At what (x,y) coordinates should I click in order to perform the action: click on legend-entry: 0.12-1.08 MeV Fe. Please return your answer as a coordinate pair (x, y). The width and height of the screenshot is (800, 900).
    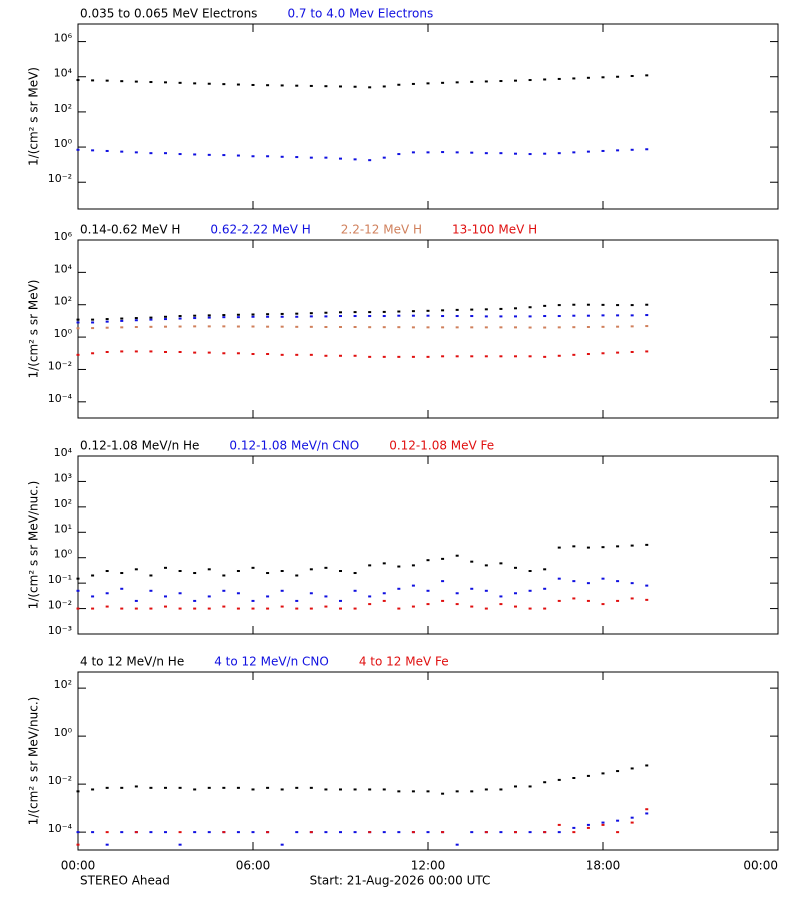
    Looking at the image, I should click on (441, 446).